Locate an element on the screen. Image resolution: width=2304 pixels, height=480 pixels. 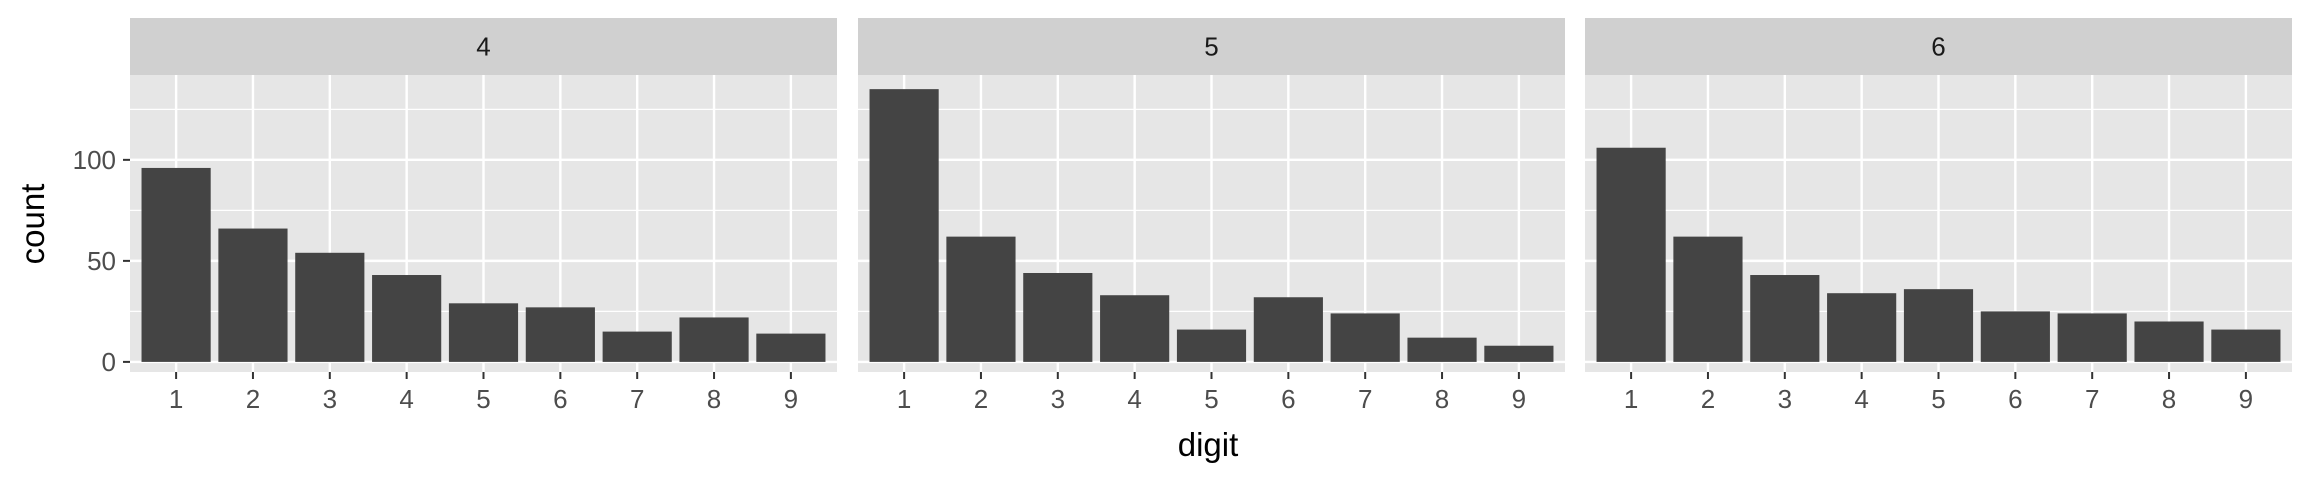
y-axis: 0 50 100 is located at coordinates (101, 261).